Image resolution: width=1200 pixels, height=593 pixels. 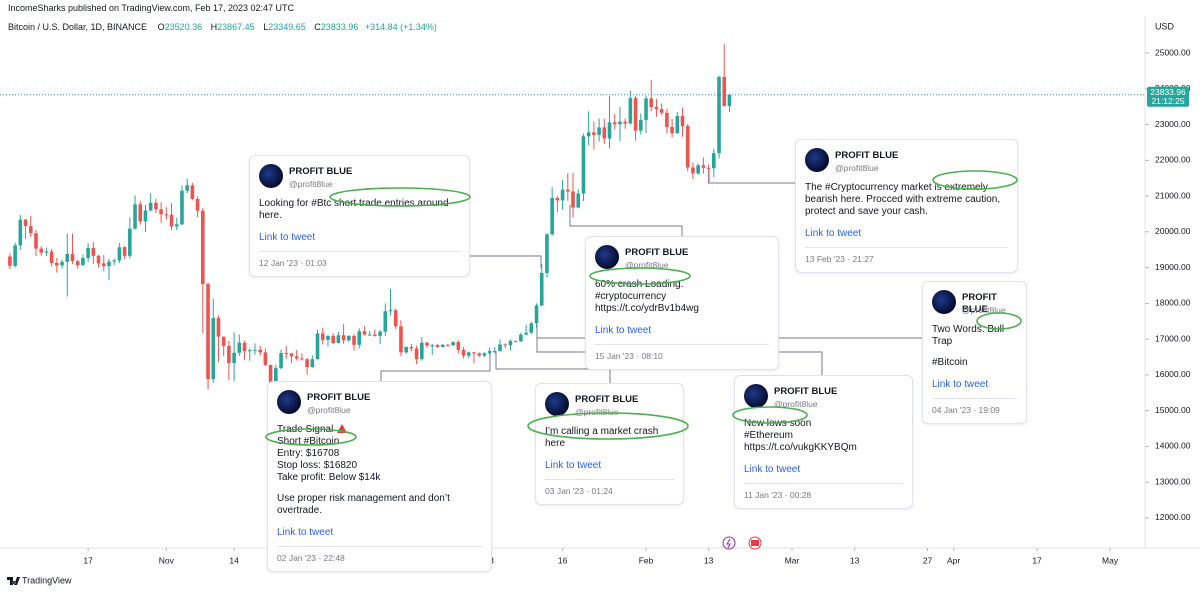 I want to click on y-tick-label: 20000.00, so click(x=1173, y=231).